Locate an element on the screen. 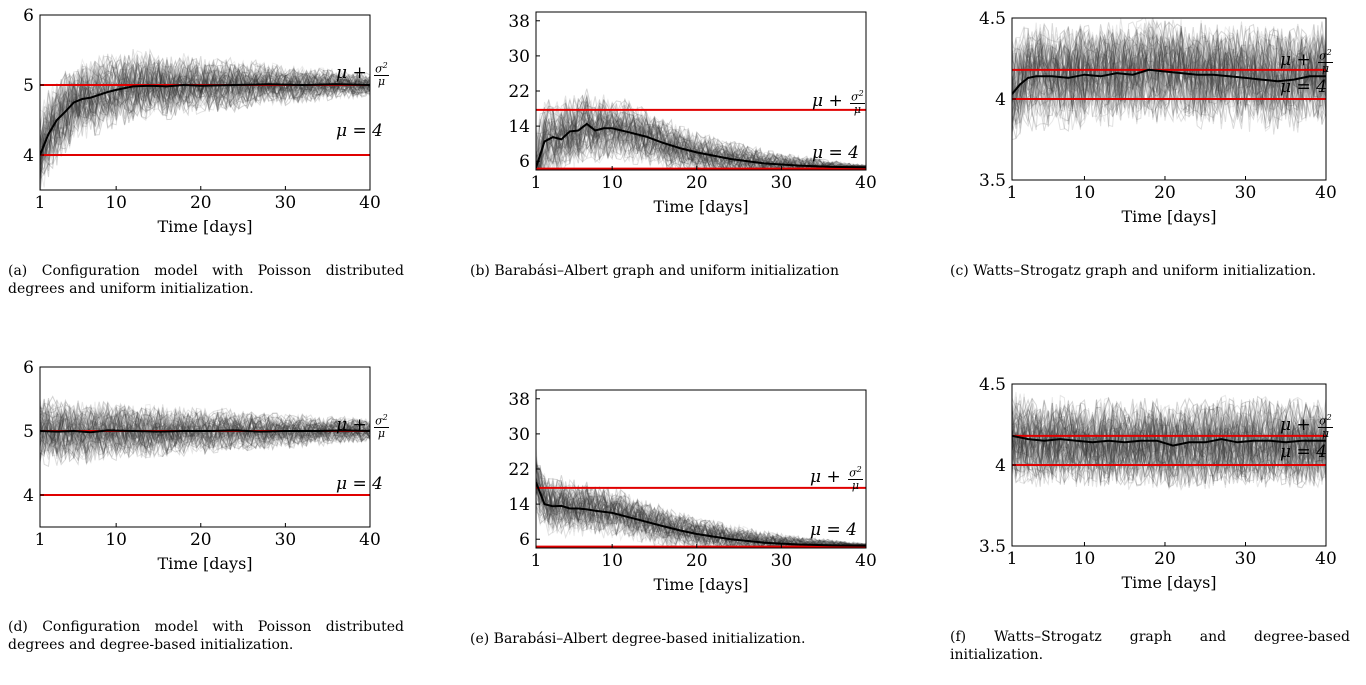  chart-b-label-upper: μ + σ2 μ is located at coordinates (838, 102).